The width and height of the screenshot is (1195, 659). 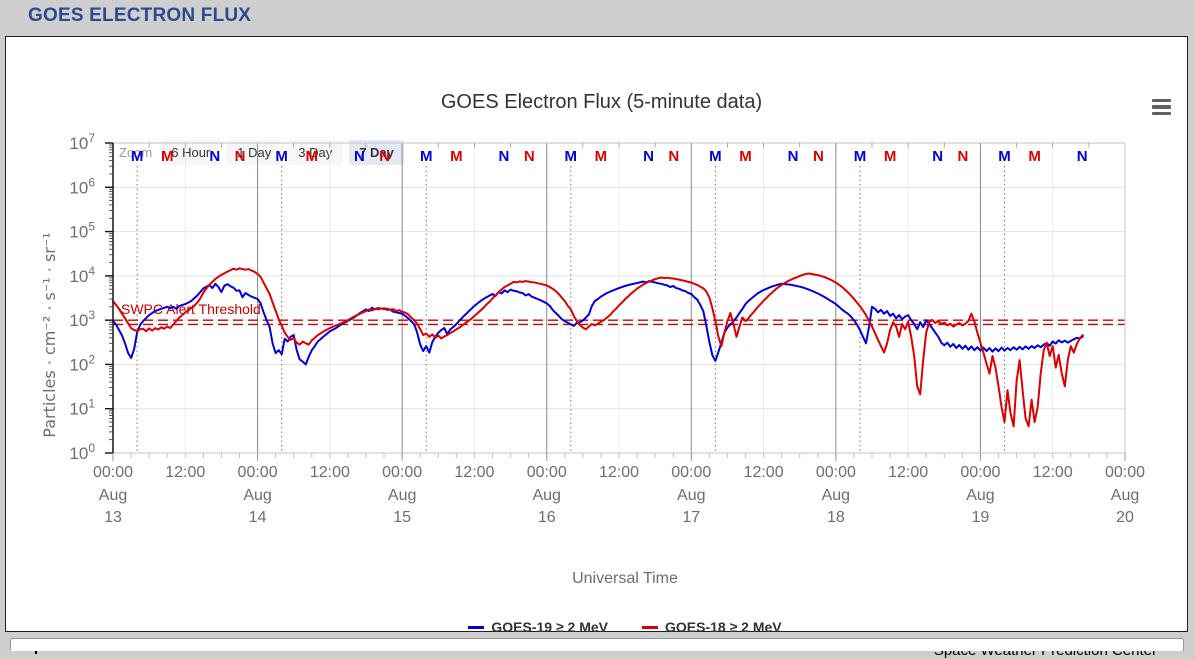 I want to click on legend-label-goes-18: GOES-18 ≥ 2 MeV, so click(x=723, y=627).